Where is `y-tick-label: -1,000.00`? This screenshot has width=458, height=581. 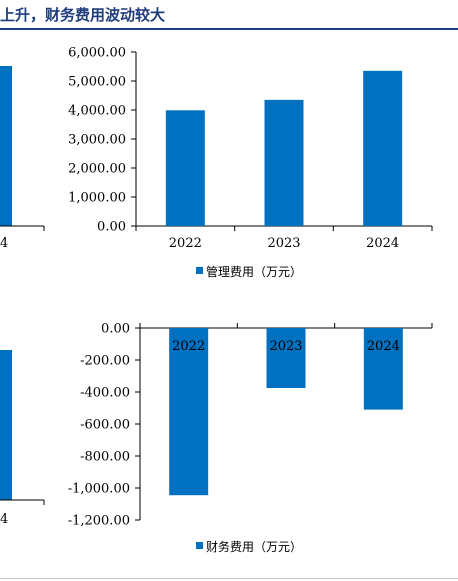 y-tick-label: -1,000.00 is located at coordinates (99, 489).